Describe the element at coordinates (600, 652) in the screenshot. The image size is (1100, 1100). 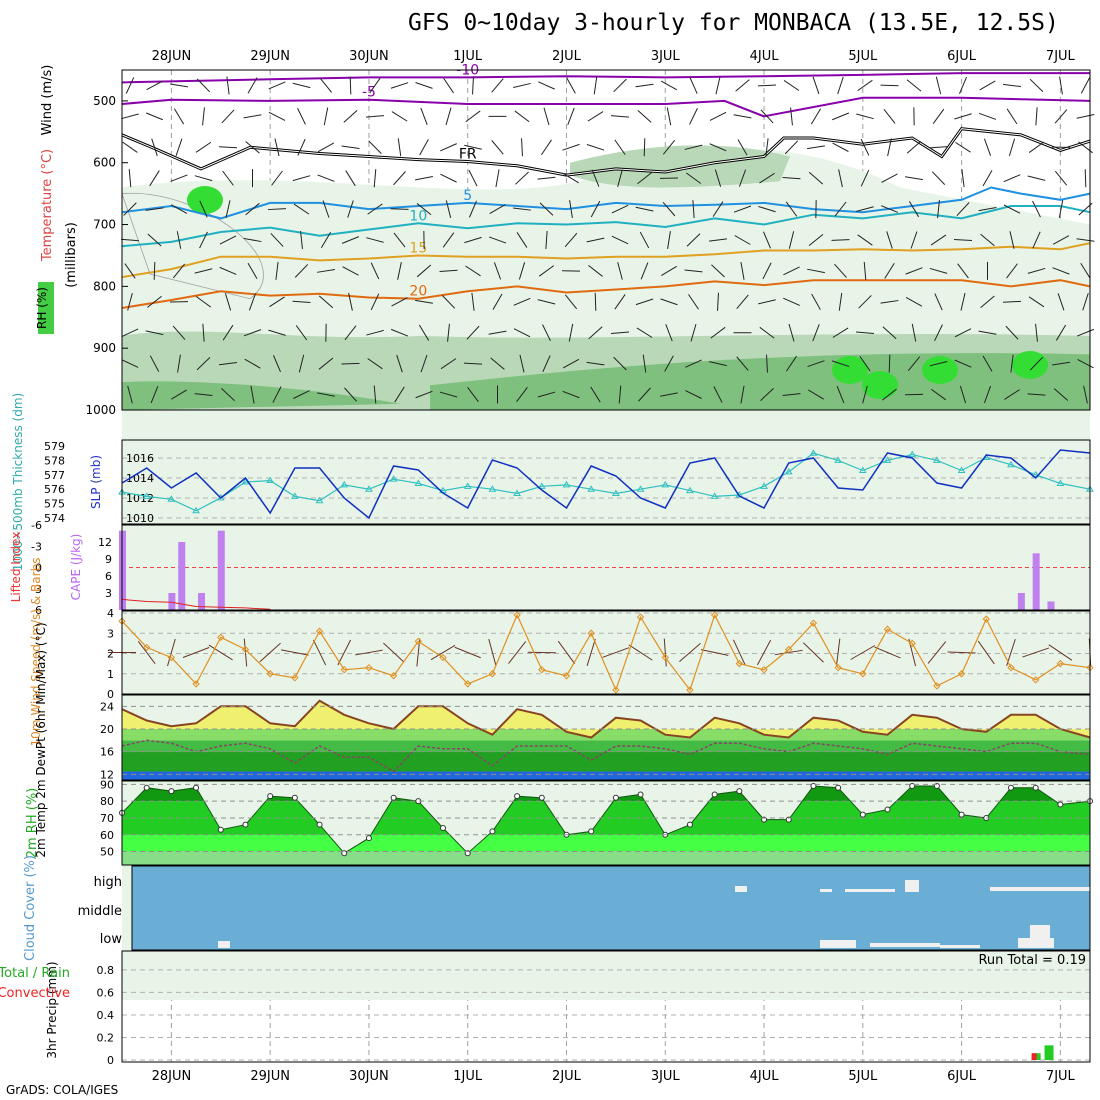
I see `surface-wind-barbs` at that location.